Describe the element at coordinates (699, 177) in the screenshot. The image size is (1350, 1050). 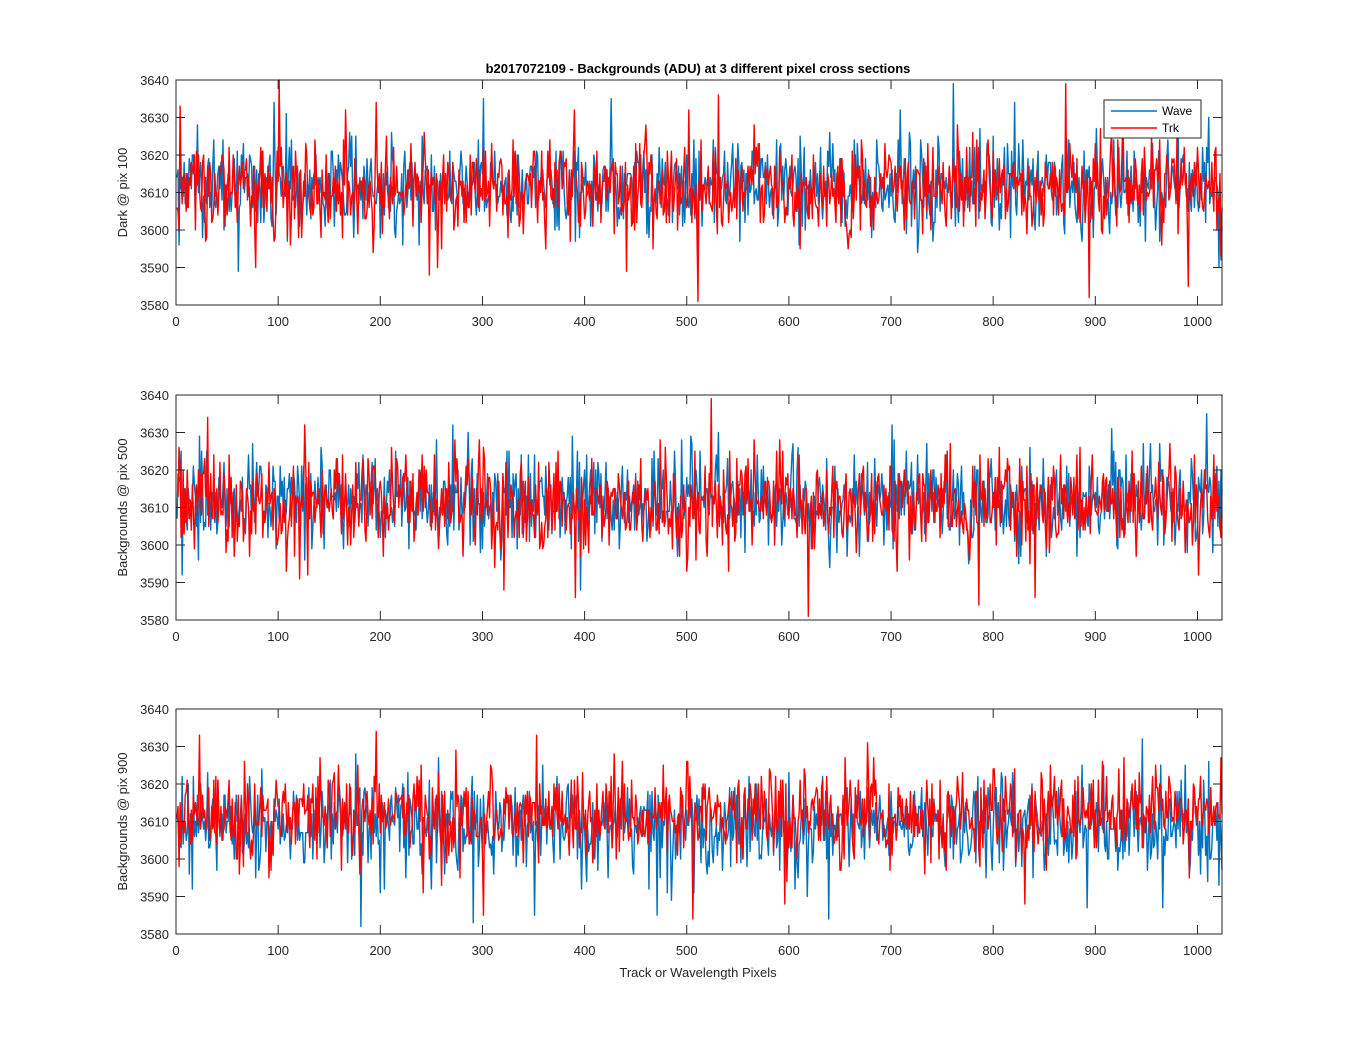
I see `series-line-wave` at that location.